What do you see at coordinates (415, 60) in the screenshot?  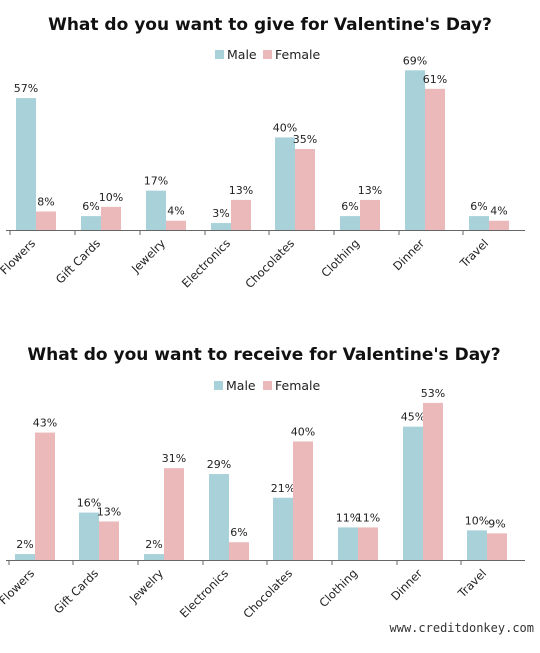 I see `data-label-male: 69%` at bounding box center [415, 60].